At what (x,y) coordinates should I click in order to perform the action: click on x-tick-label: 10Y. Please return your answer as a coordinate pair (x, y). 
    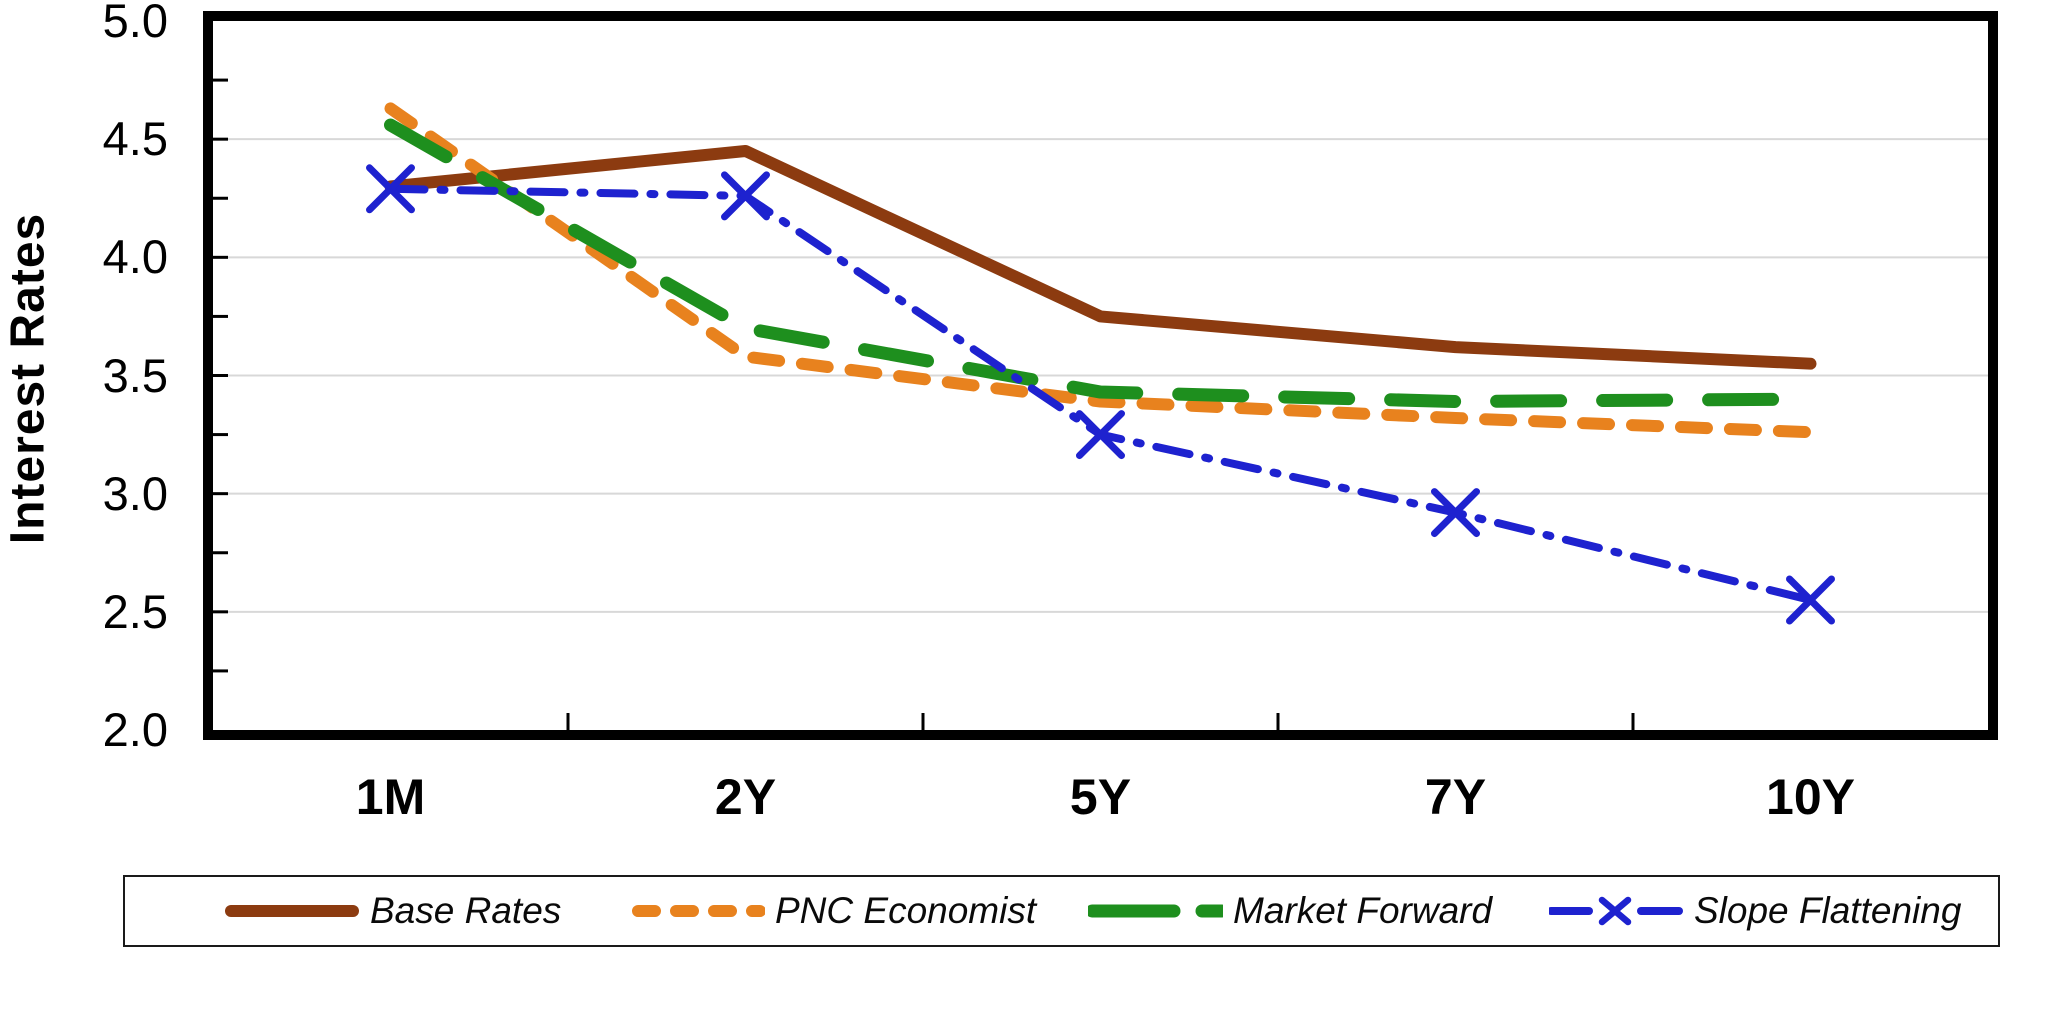
    Looking at the image, I should click on (1810, 797).